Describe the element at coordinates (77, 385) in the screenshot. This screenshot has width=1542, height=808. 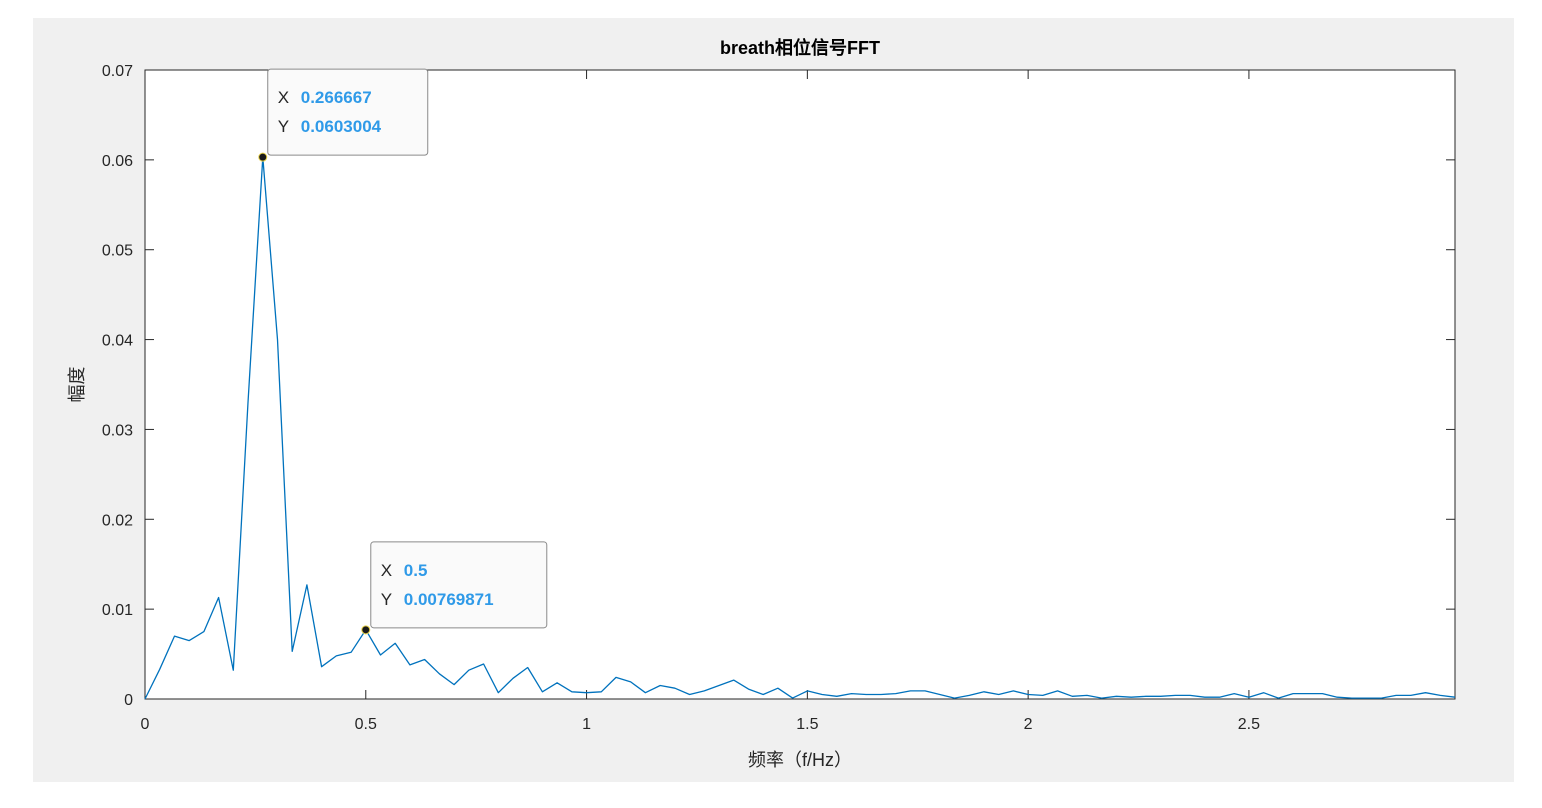
I see `y-axis-title: 幅度` at that location.